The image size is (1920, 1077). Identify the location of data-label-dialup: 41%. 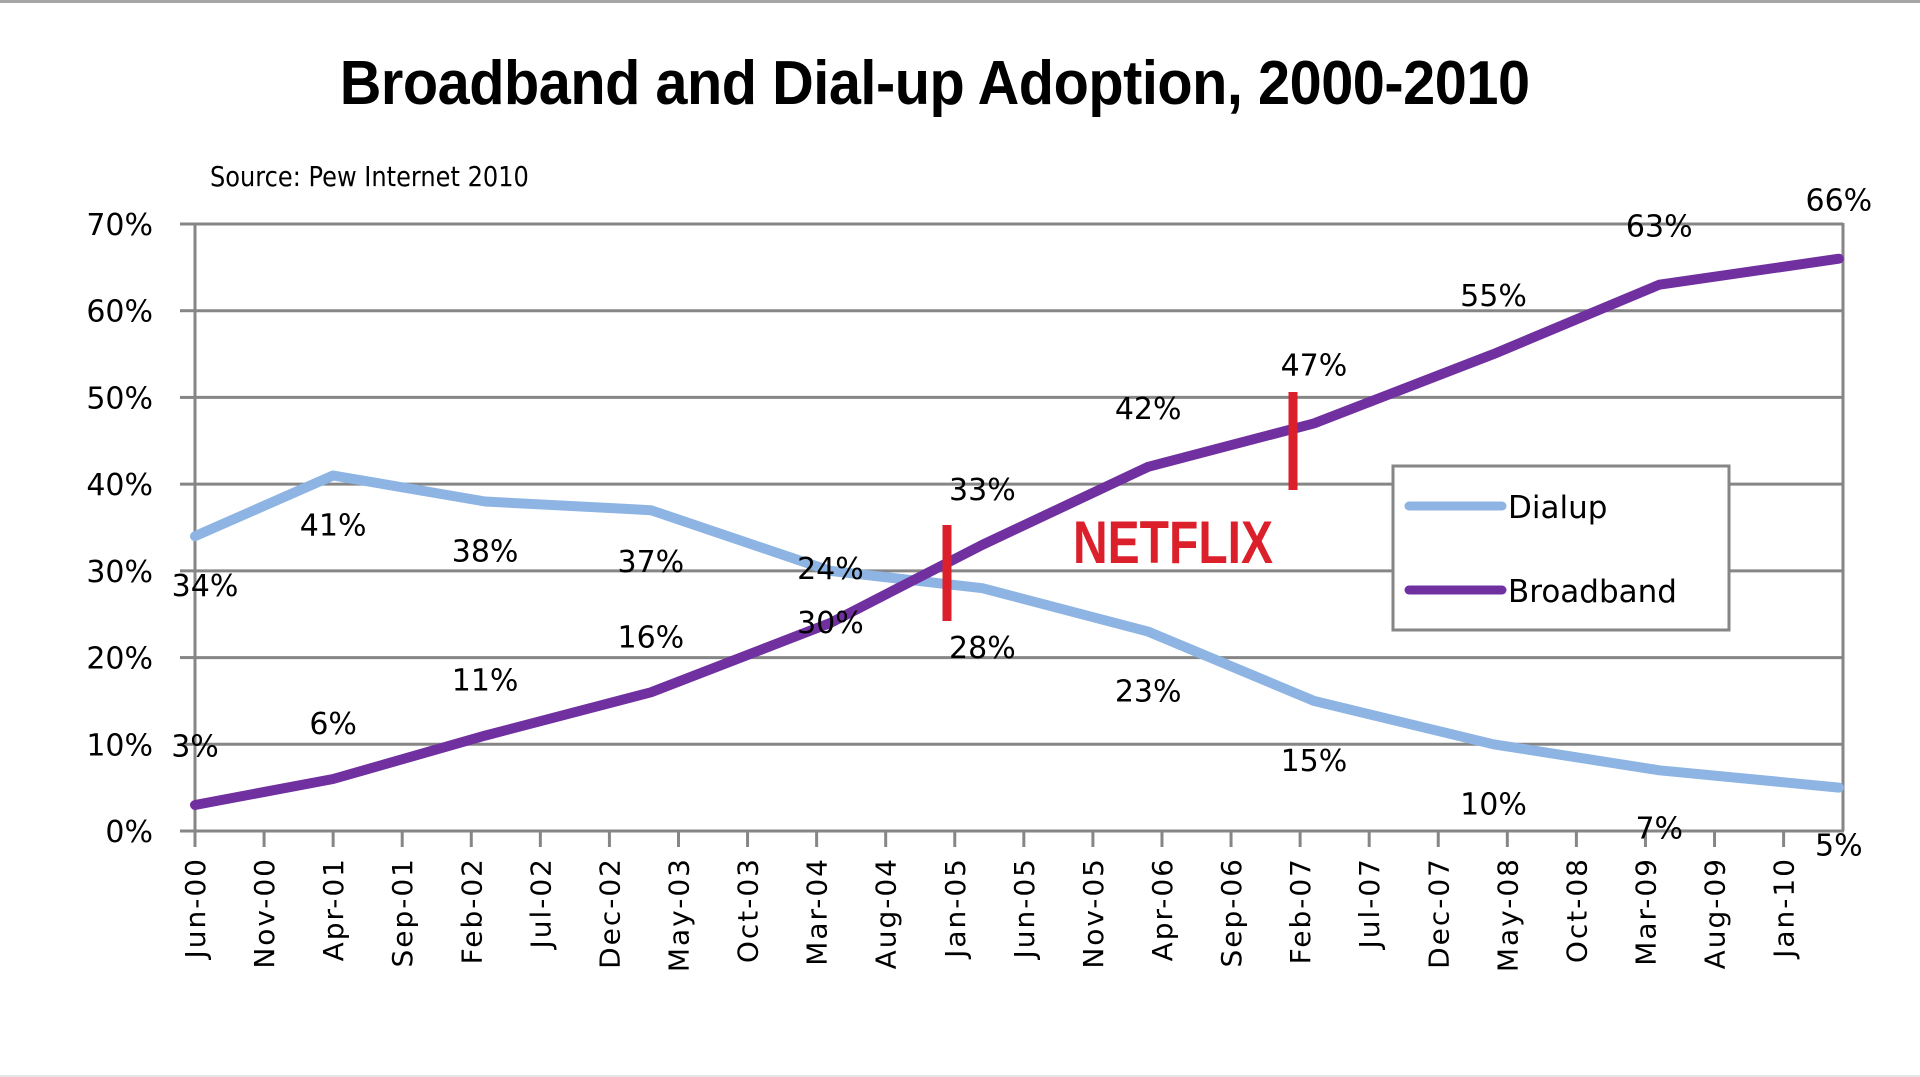
(333, 525).